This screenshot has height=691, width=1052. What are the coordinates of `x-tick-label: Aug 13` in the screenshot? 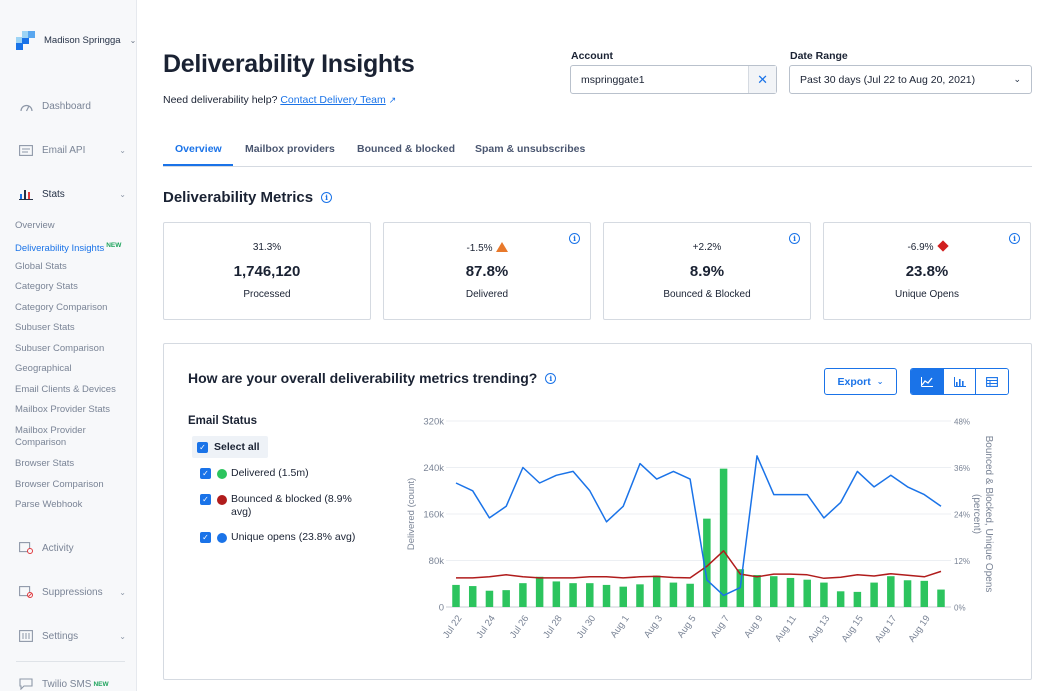 It's located at (819, 628).